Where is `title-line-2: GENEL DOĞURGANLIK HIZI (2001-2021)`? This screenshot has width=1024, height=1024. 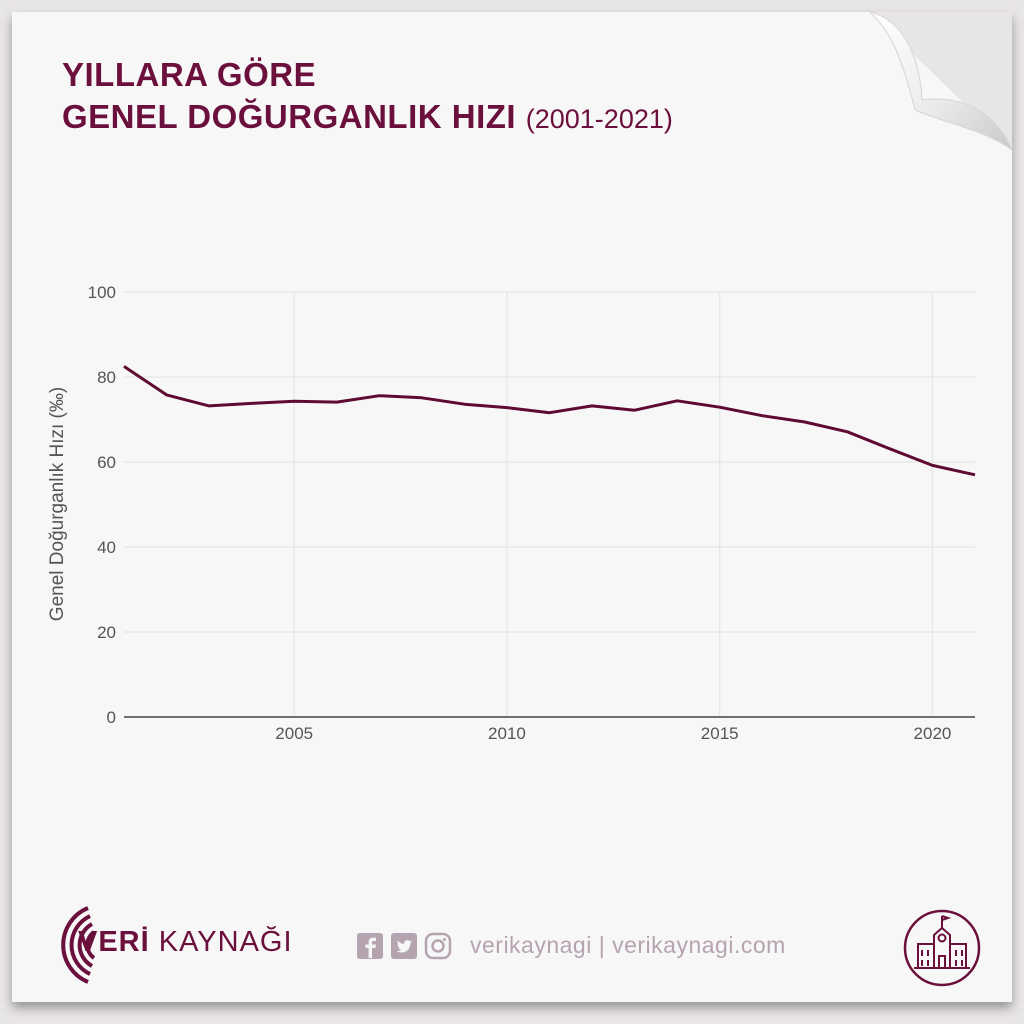
title-line-2: GENEL DOĞURGANLIK HIZI (2001-2021) is located at coordinates (367, 117).